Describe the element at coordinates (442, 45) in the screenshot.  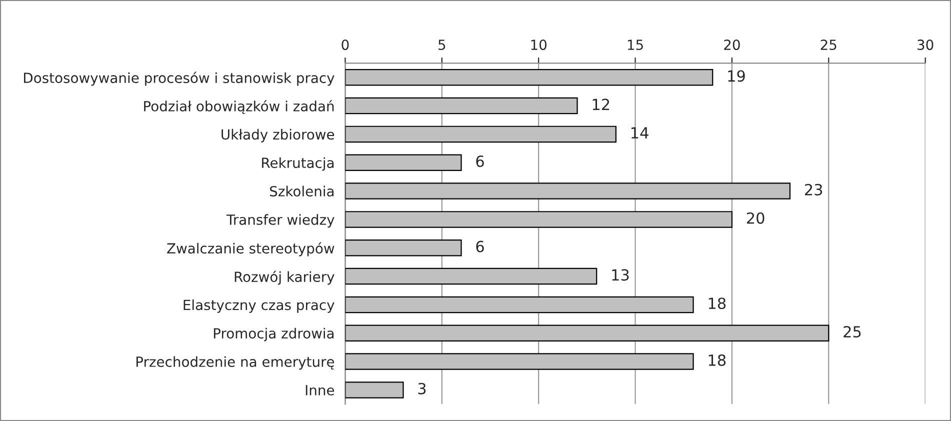
I see `x-tick-label: 5` at that location.